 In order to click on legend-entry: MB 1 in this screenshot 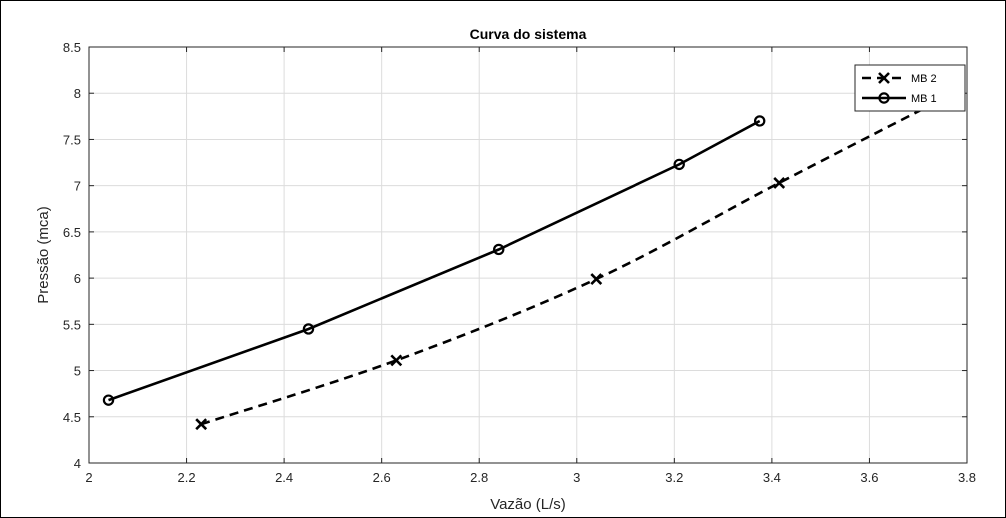, I will do `click(899, 98)`.